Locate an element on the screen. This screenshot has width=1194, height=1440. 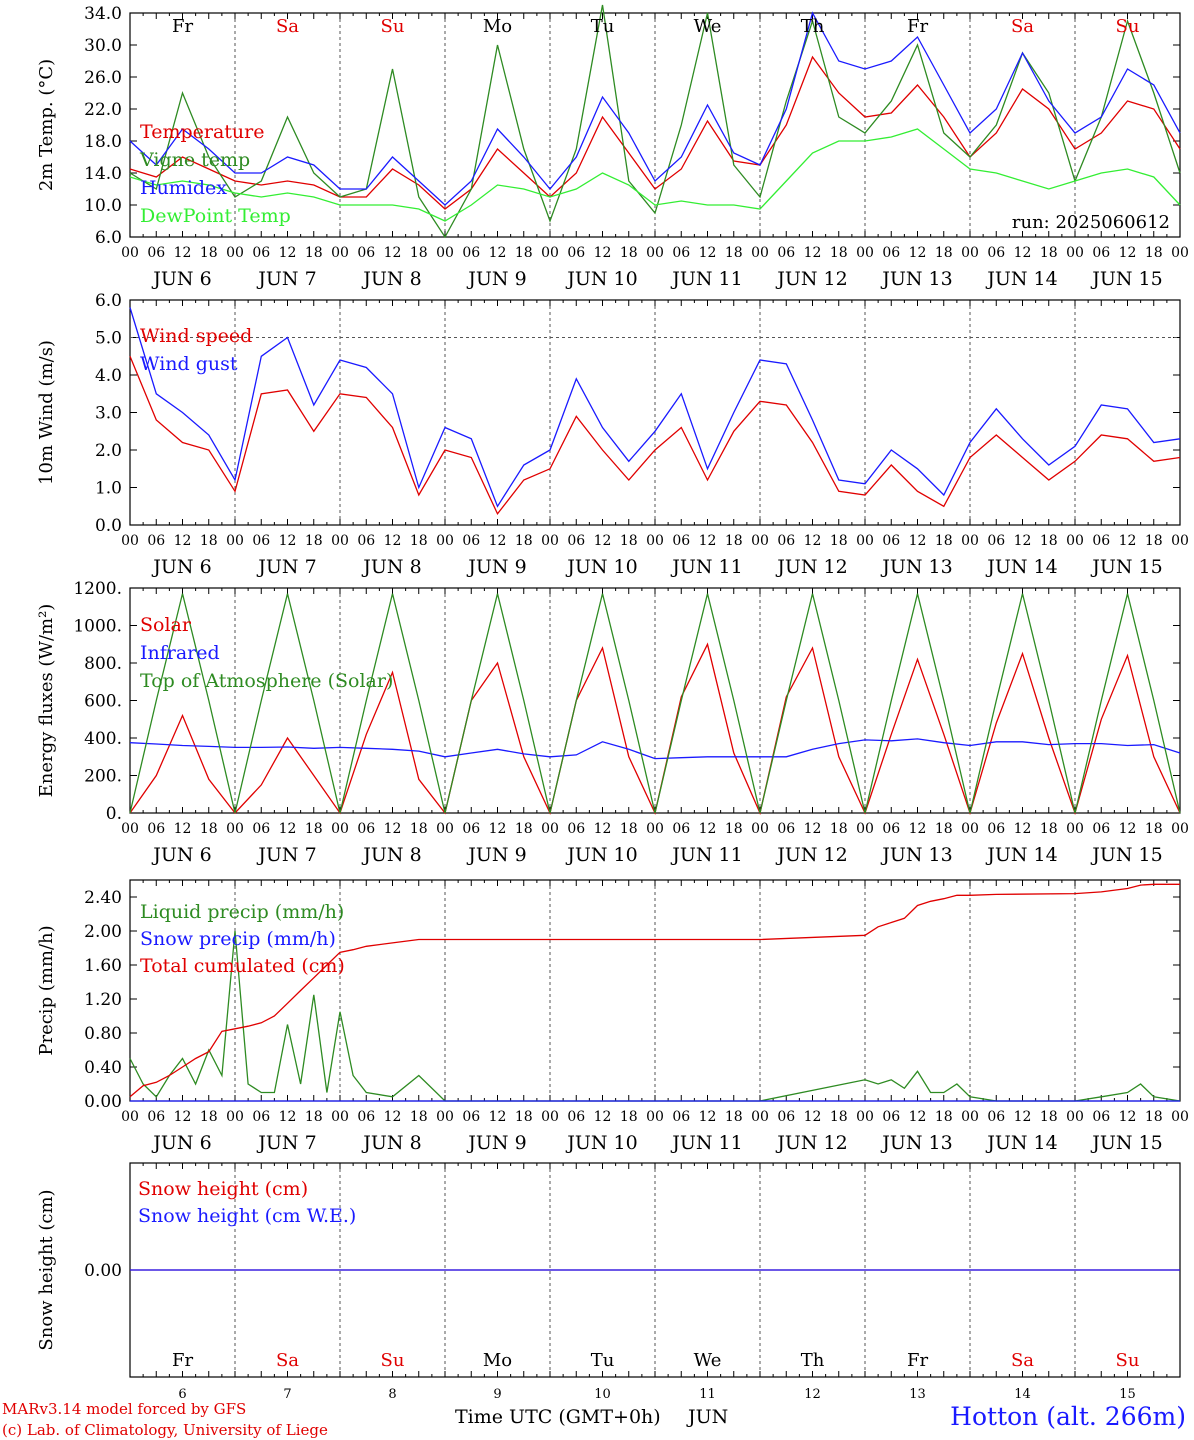
day-number-label: 6 is located at coordinates (182, 1394).